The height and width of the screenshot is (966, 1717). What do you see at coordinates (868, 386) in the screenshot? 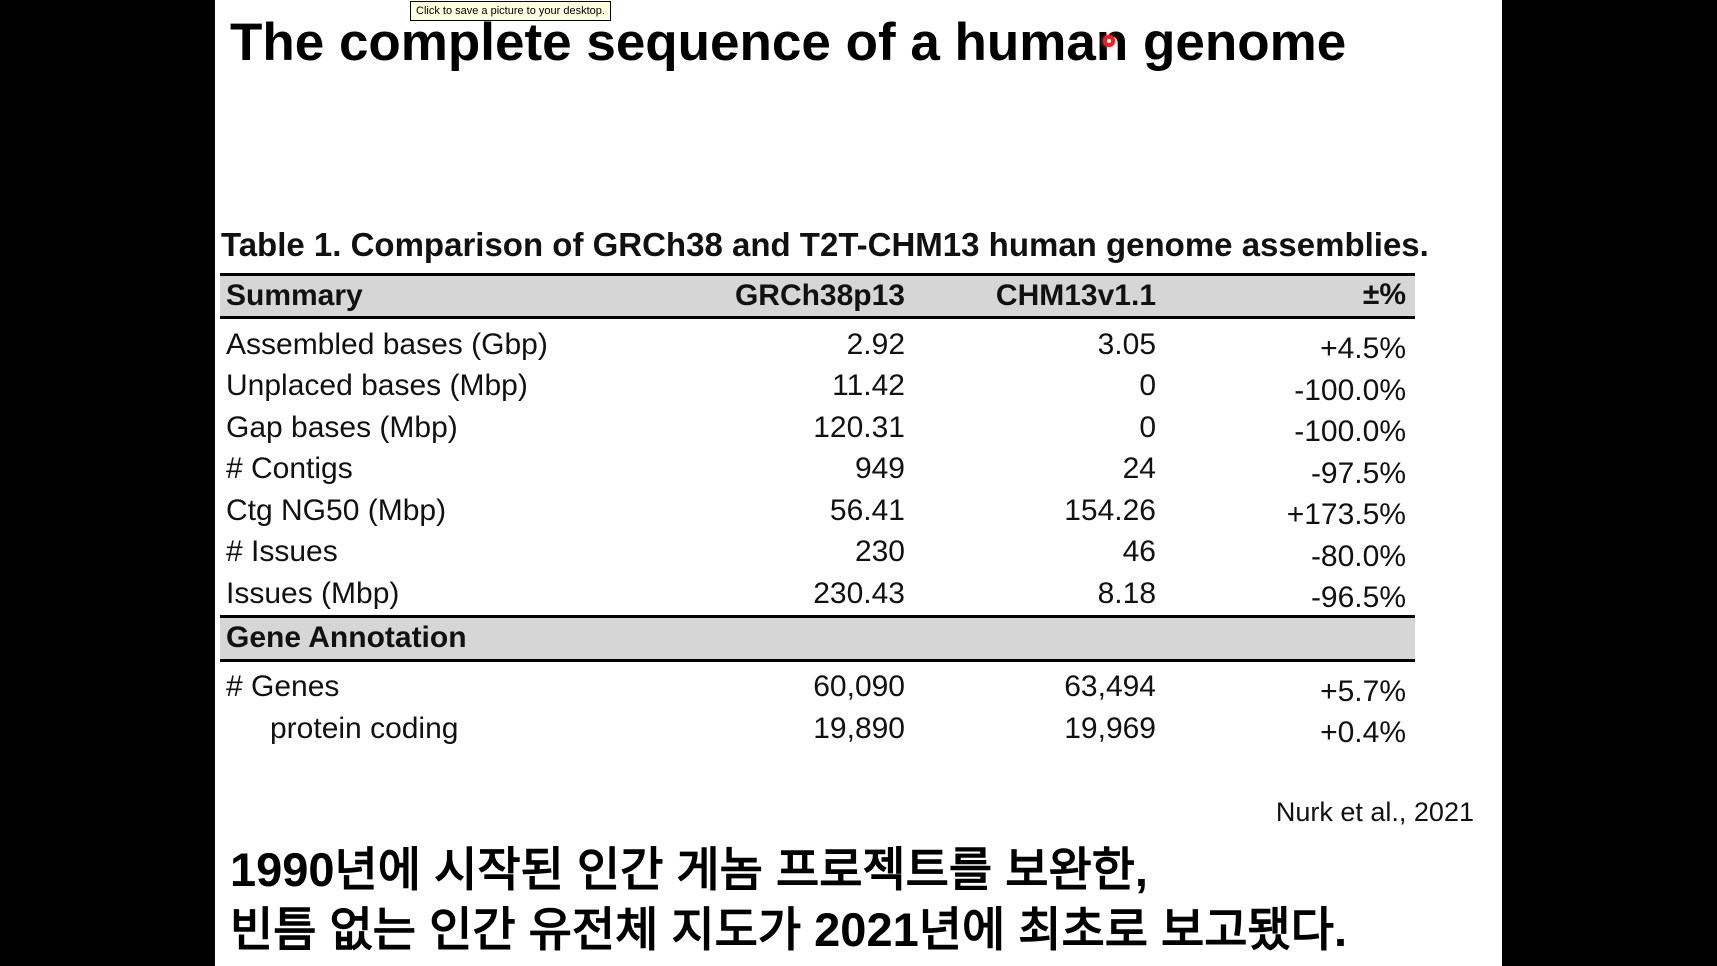
I see `row-grch38-value: 11.42` at bounding box center [868, 386].